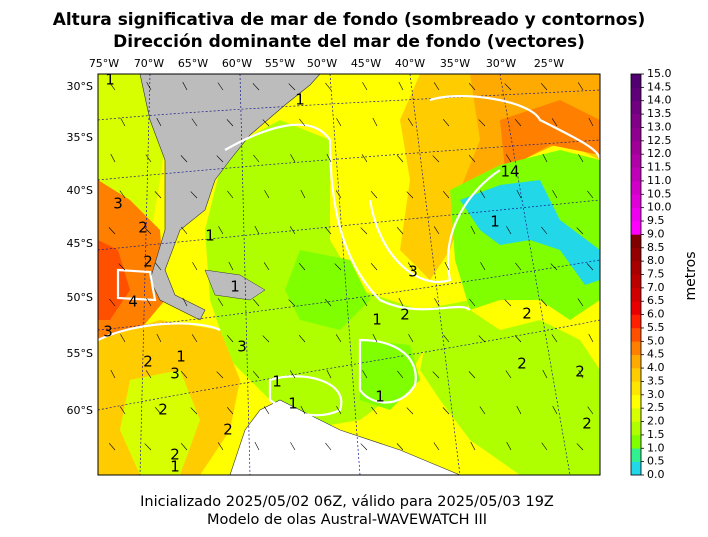 The image size is (708, 537). What do you see at coordinates (656, 327) in the screenshot?
I see `colorbar-tick-label: 5.5` at bounding box center [656, 327].